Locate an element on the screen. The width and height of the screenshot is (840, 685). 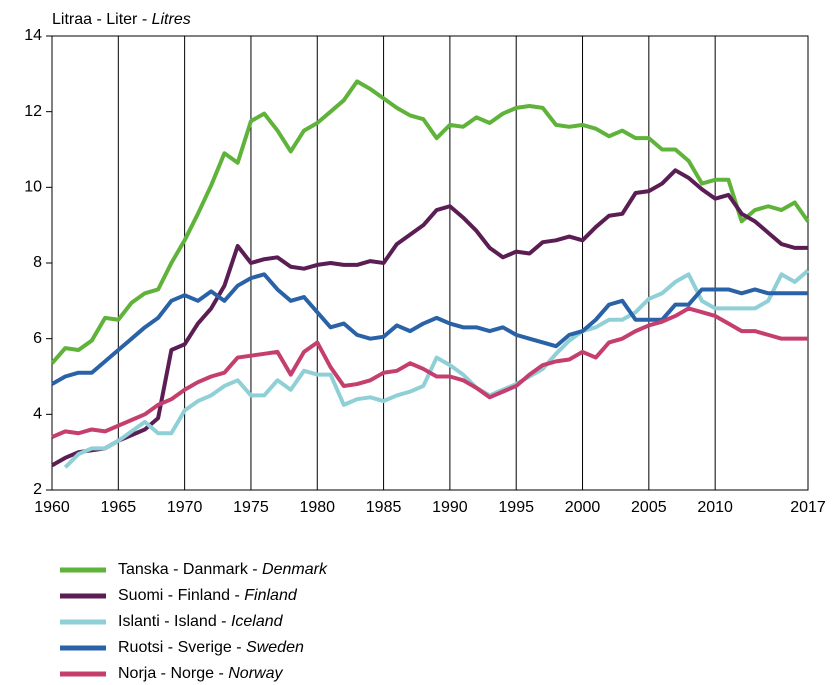
x-tick-label: 2010 is located at coordinates (715, 507).